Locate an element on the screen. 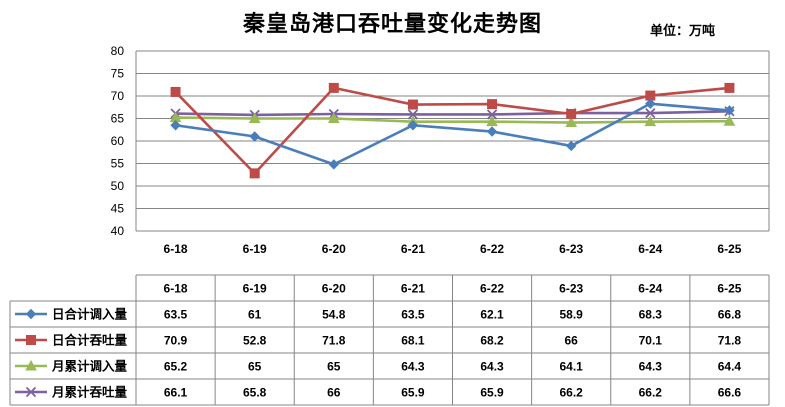 The width and height of the screenshot is (785, 407). table-value-cell: 70.9 is located at coordinates (176, 341).